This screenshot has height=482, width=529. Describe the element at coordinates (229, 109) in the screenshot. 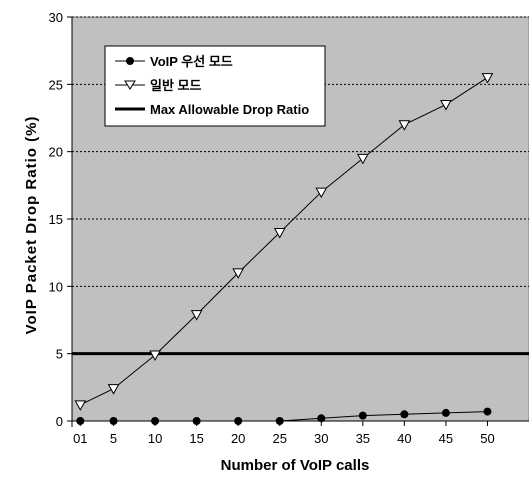

I see `legend-label-reference: Max Allowable Drop Ratio` at that location.